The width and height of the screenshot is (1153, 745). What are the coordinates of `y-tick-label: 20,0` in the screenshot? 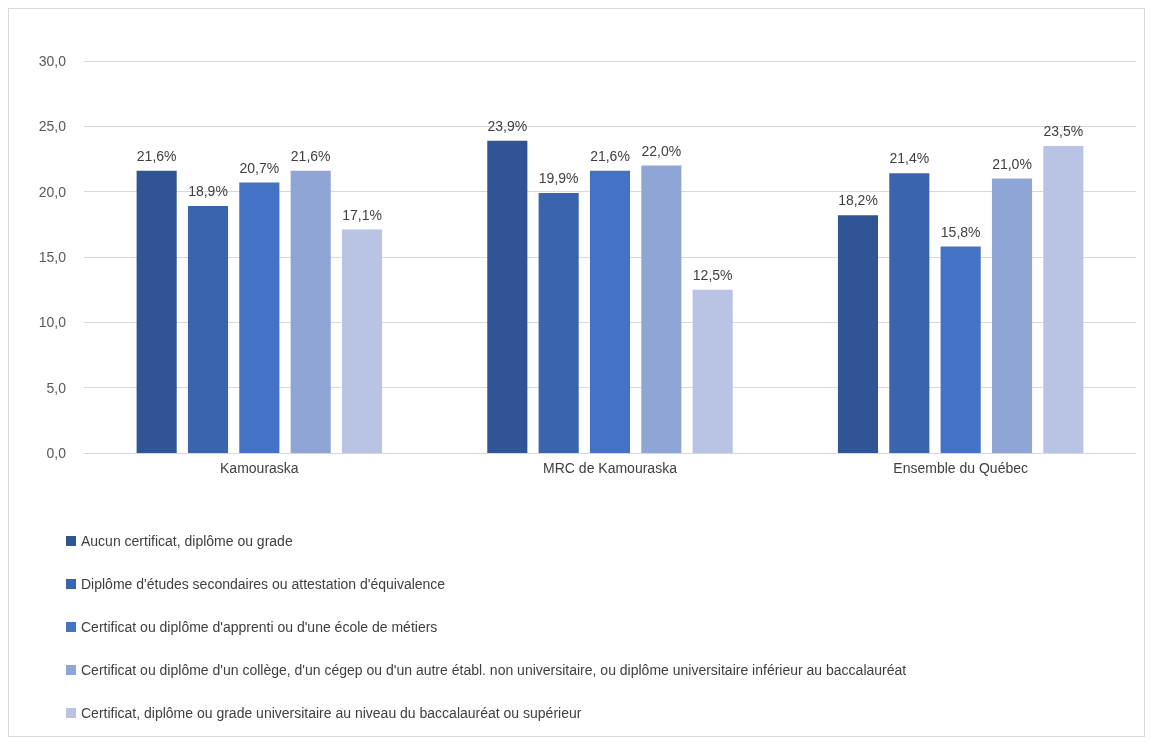 It's located at (52, 191).